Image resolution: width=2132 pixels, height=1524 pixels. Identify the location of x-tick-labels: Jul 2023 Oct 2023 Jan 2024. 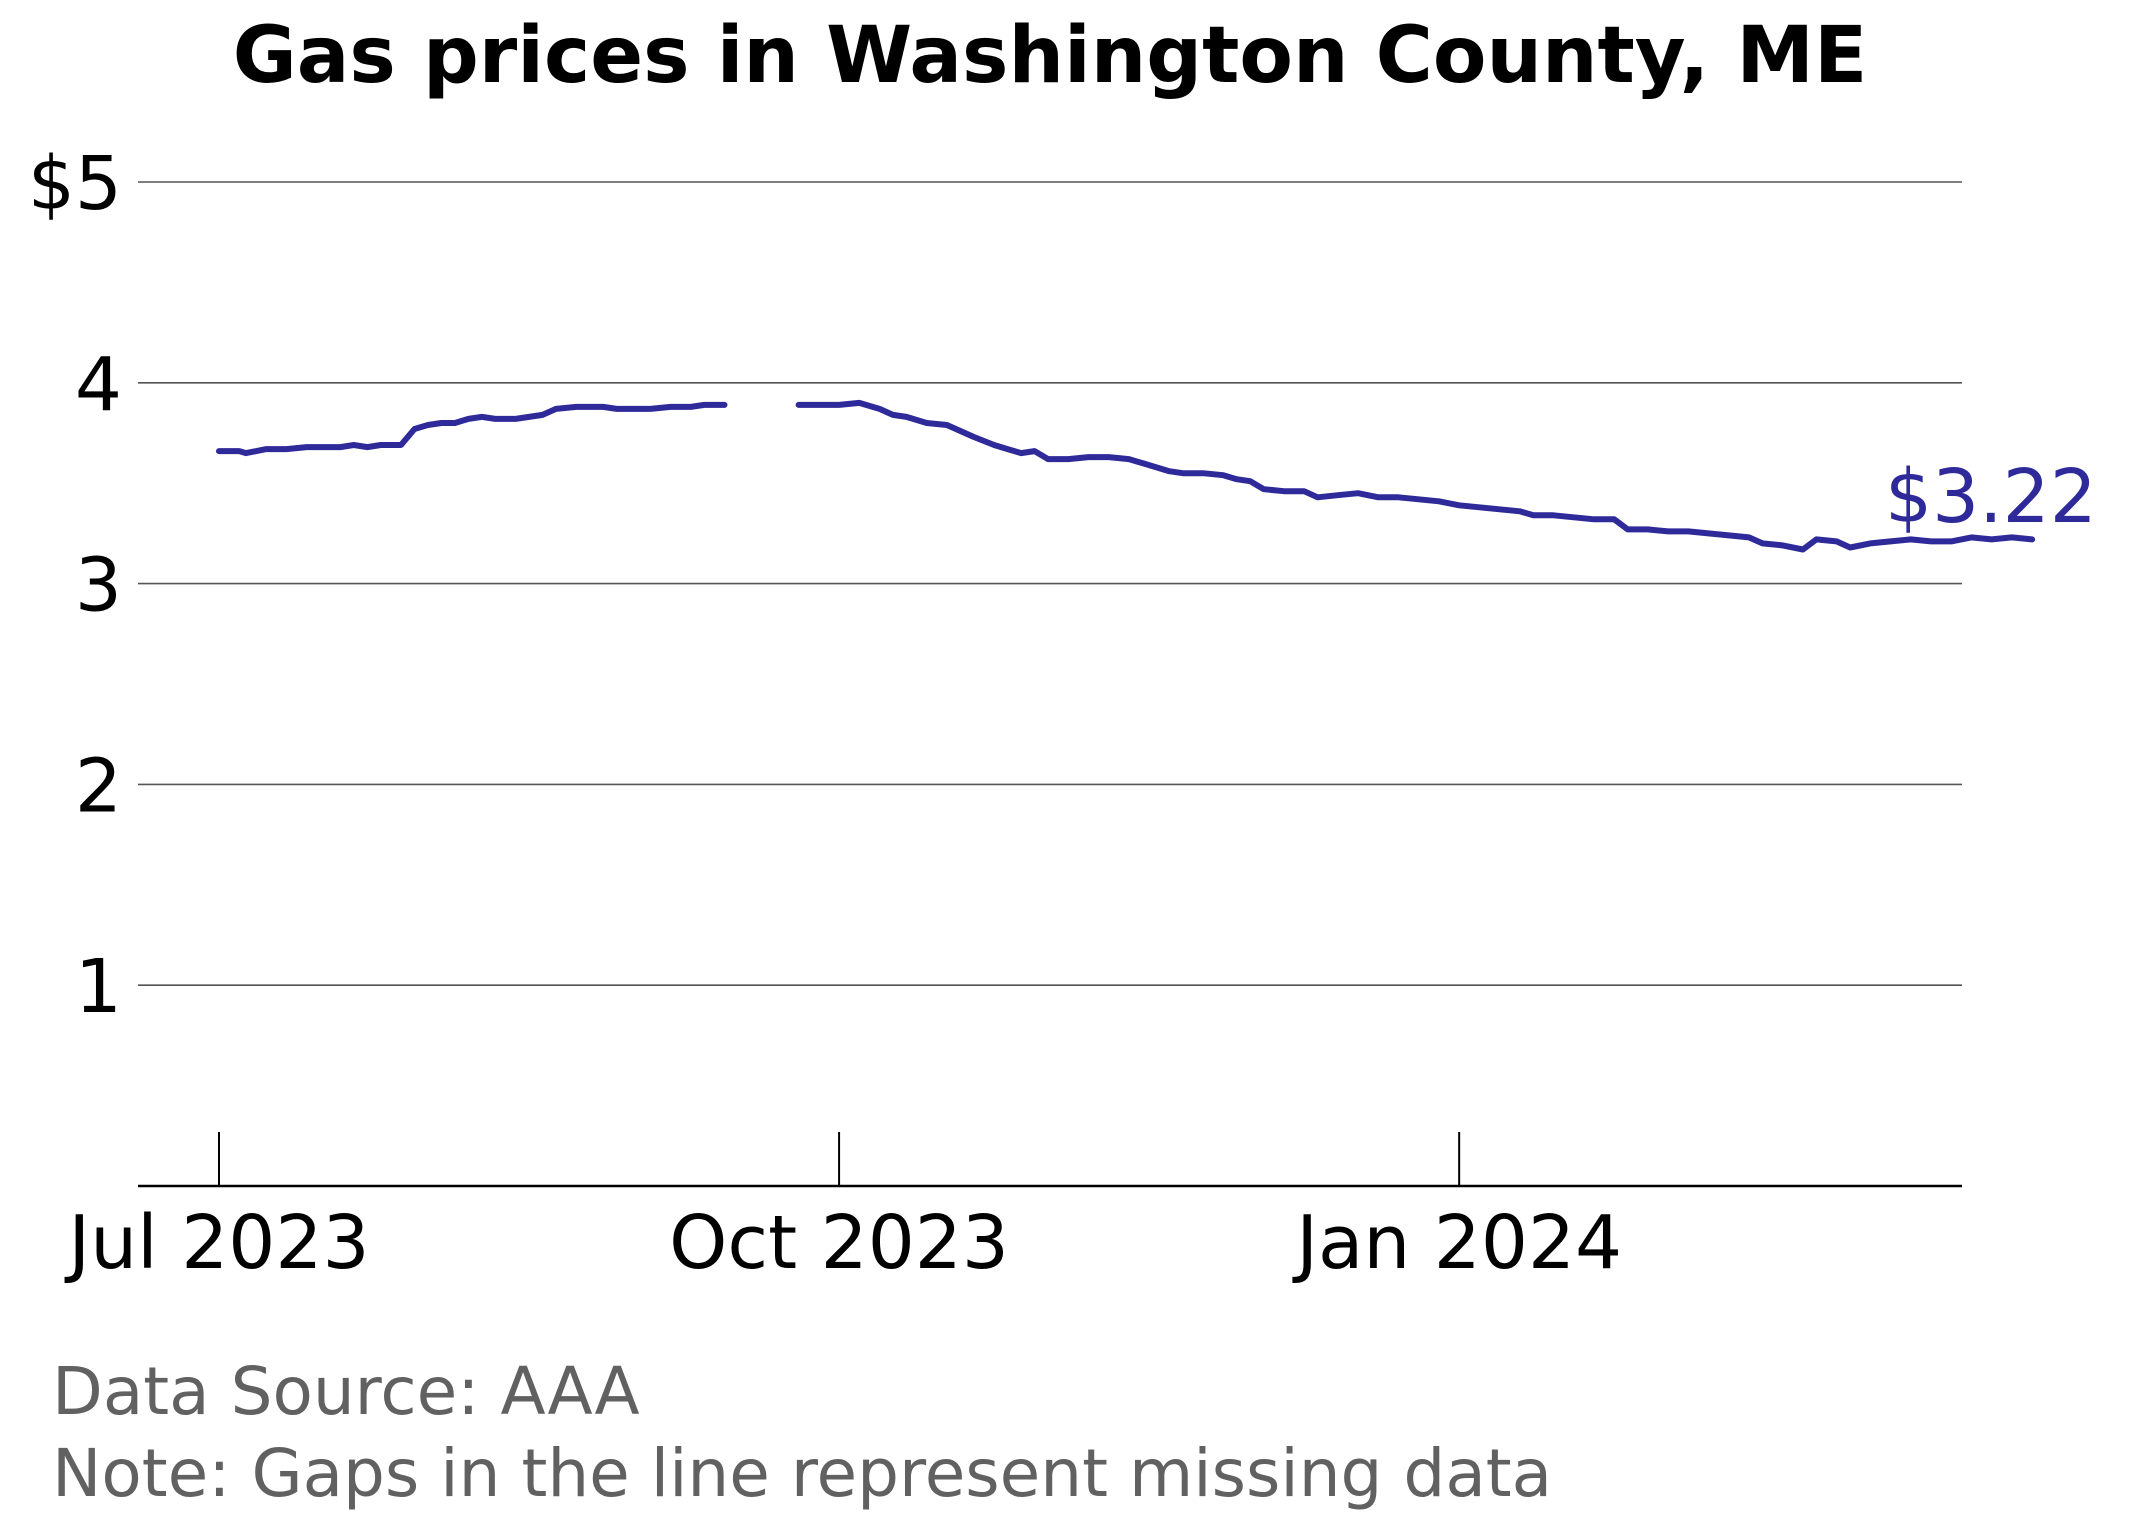
(843, 1243).